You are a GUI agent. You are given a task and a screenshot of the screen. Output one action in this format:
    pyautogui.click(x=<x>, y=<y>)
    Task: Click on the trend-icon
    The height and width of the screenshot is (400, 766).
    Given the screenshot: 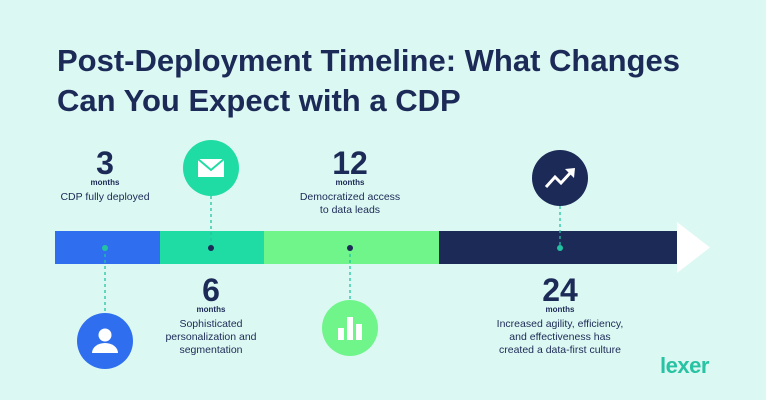 What is the action you would take?
    pyautogui.click(x=560, y=178)
    